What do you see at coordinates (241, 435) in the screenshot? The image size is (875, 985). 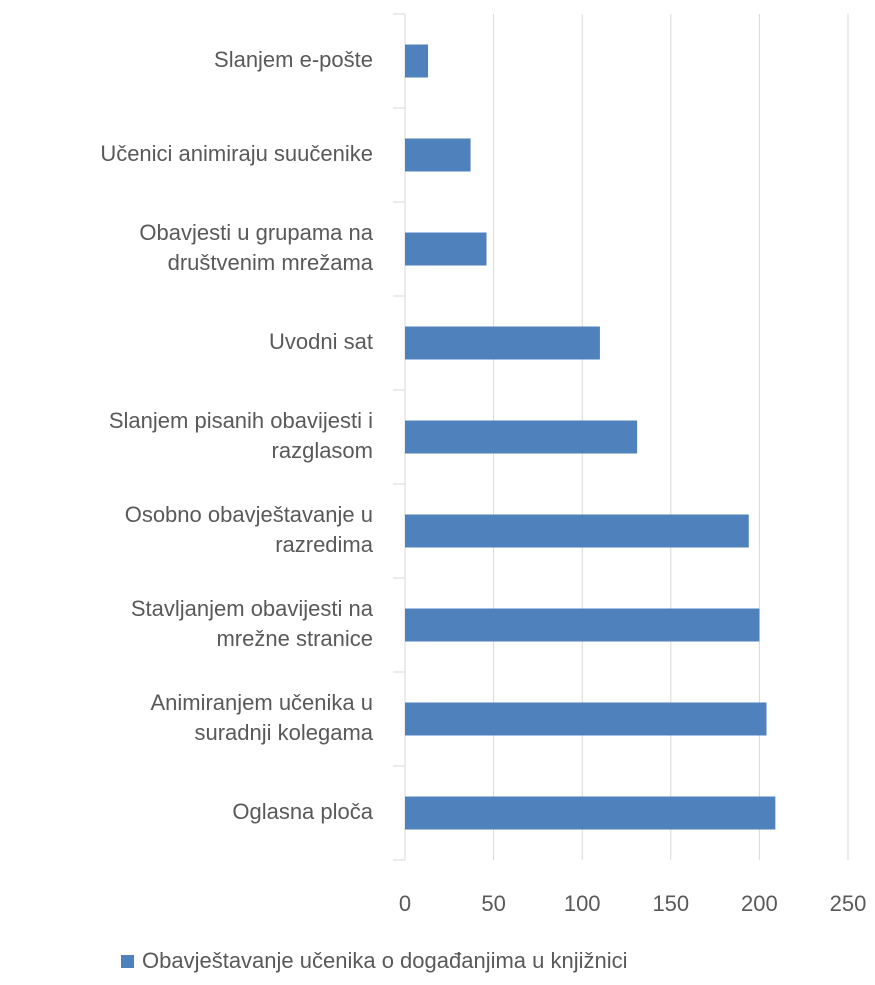 I see `y-tick-label: Slanjem pisanih obavijesti i razglasom` at bounding box center [241, 435].